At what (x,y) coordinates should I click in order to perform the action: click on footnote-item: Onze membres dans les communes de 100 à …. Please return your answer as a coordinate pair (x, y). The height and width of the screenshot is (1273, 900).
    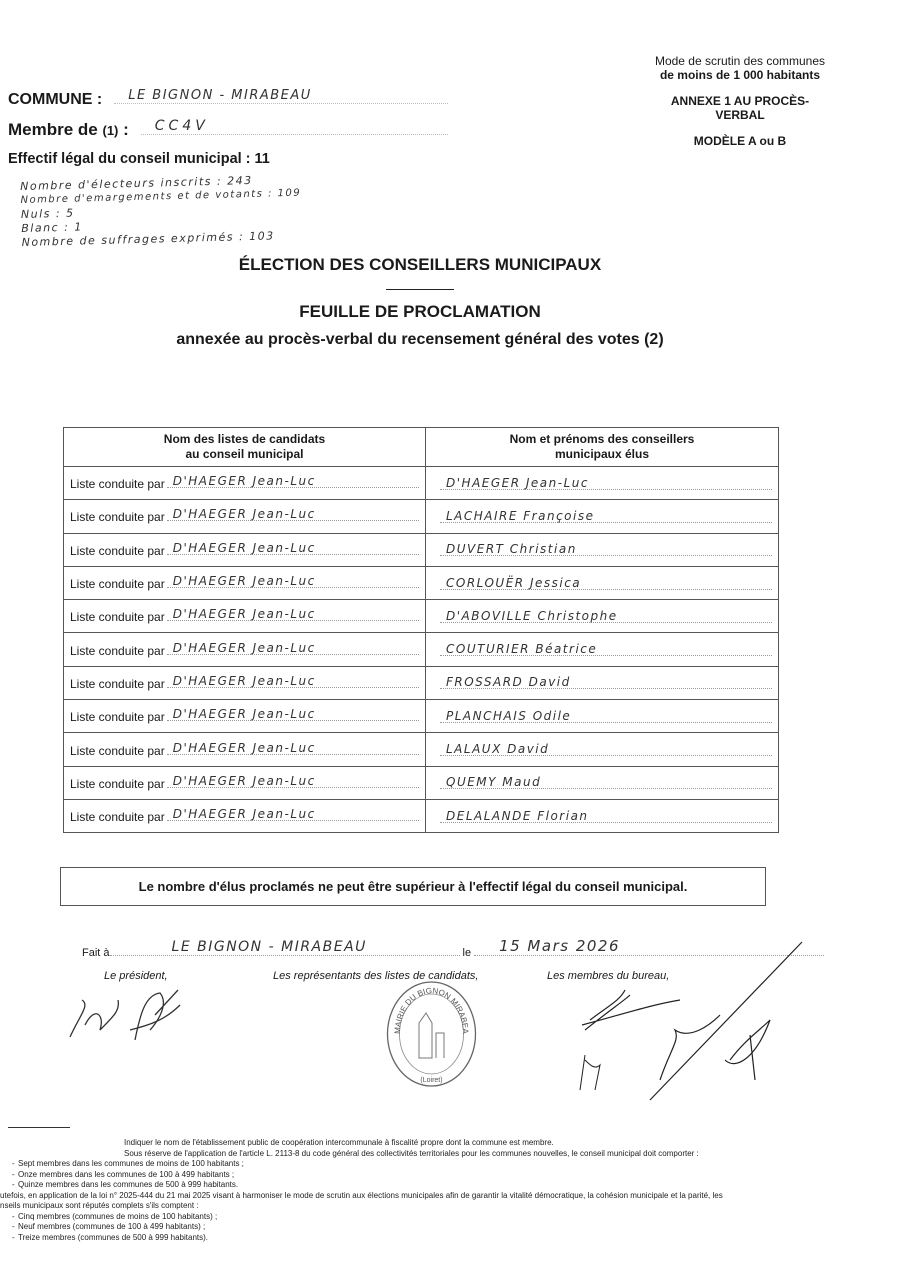
    Looking at the image, I should click on (450, 1175).